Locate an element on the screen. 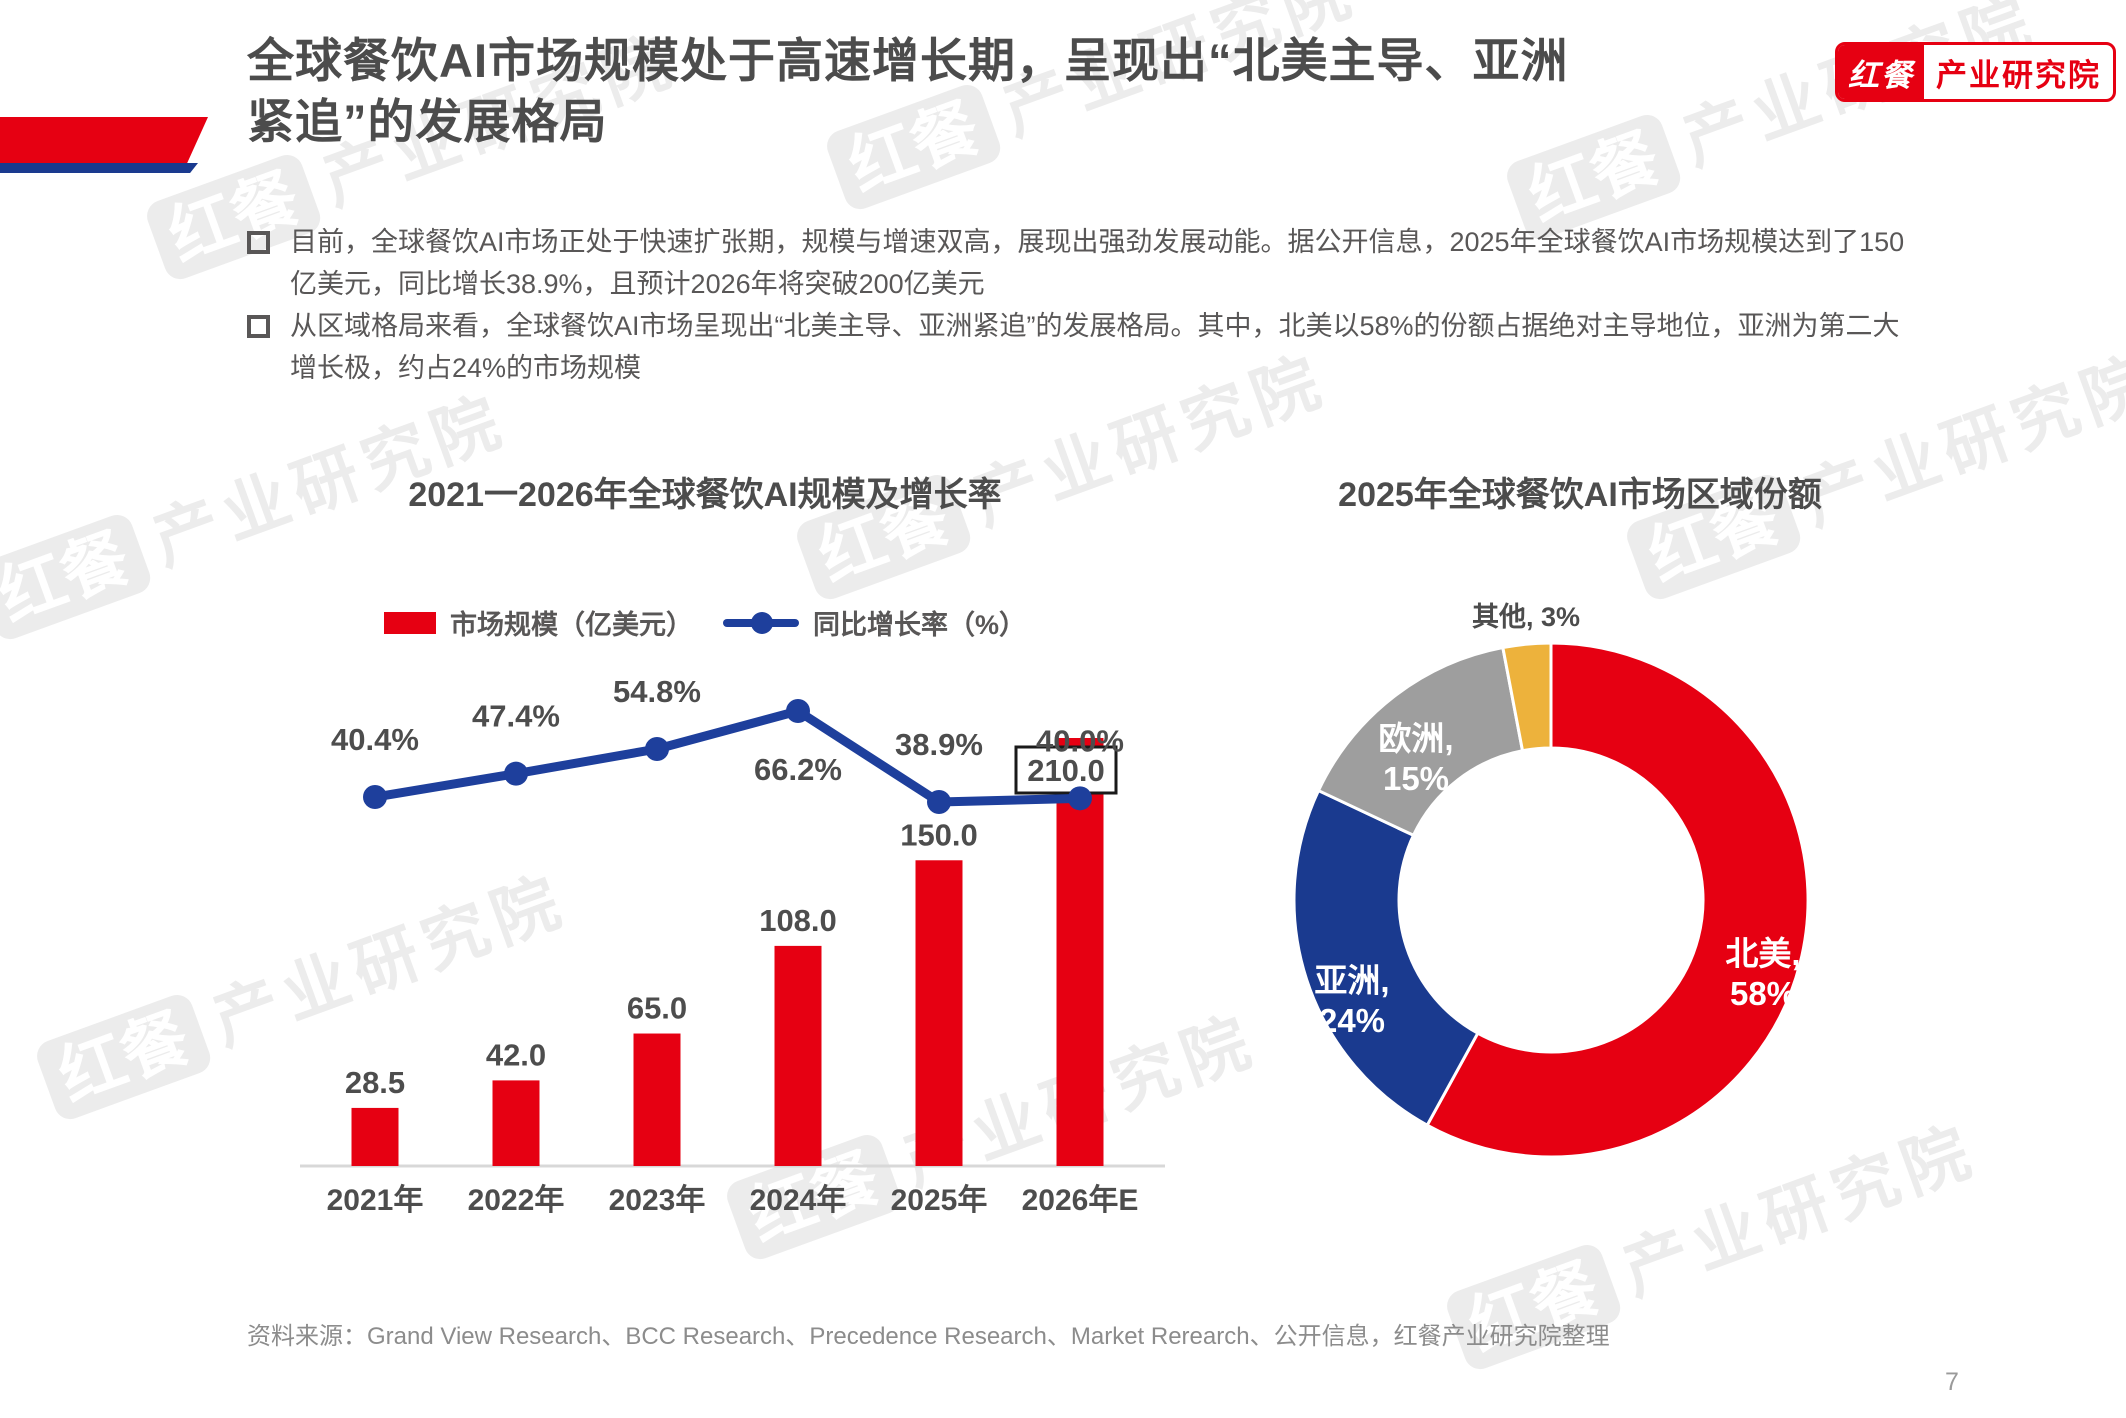  x-axis-label: 2022年 is located at coordinates (516, 1200).